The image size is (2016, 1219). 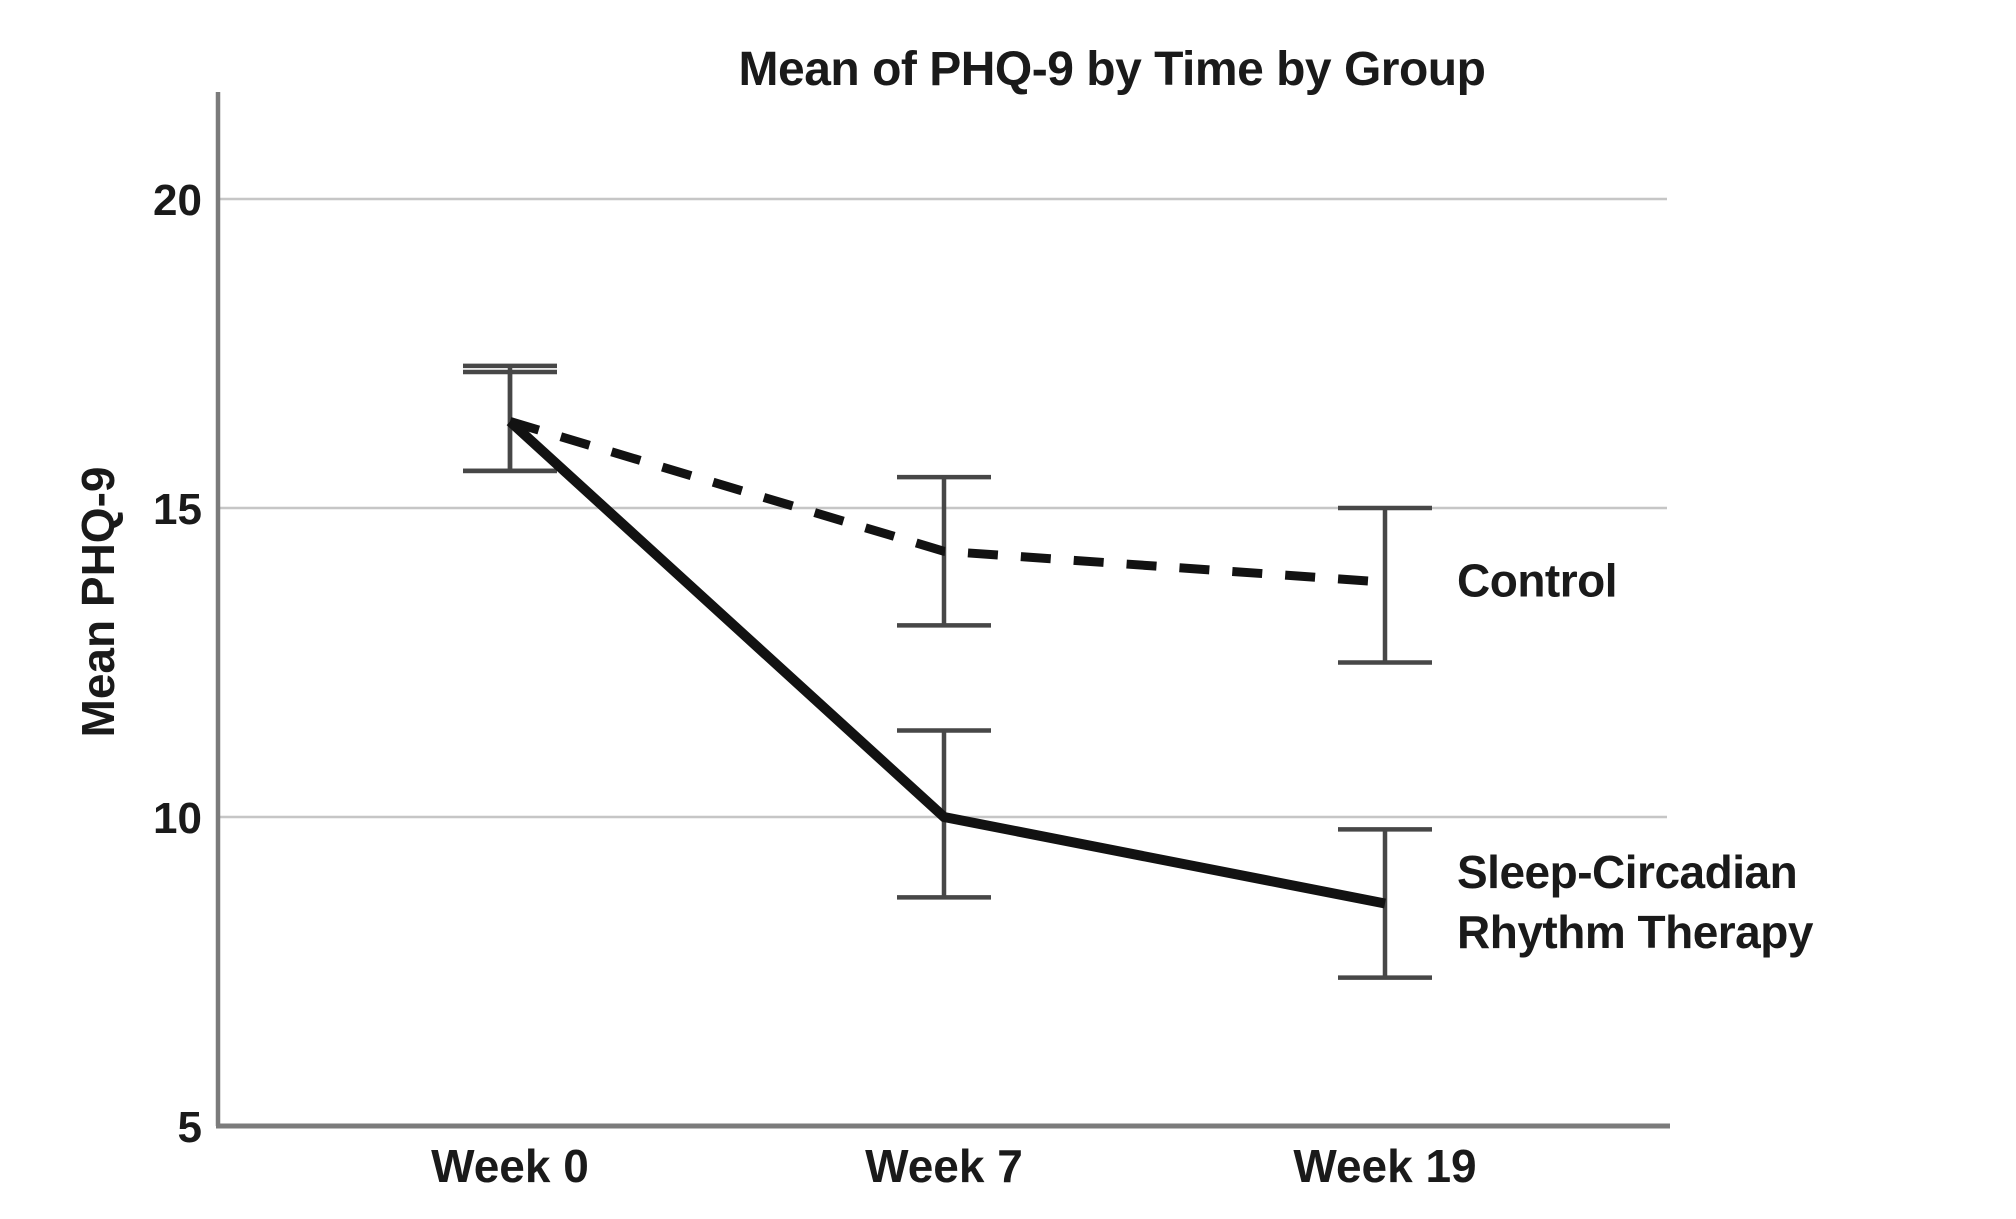 I want to click on x-tick-label-week-7: Week 7, so click(x=944, y=1166).